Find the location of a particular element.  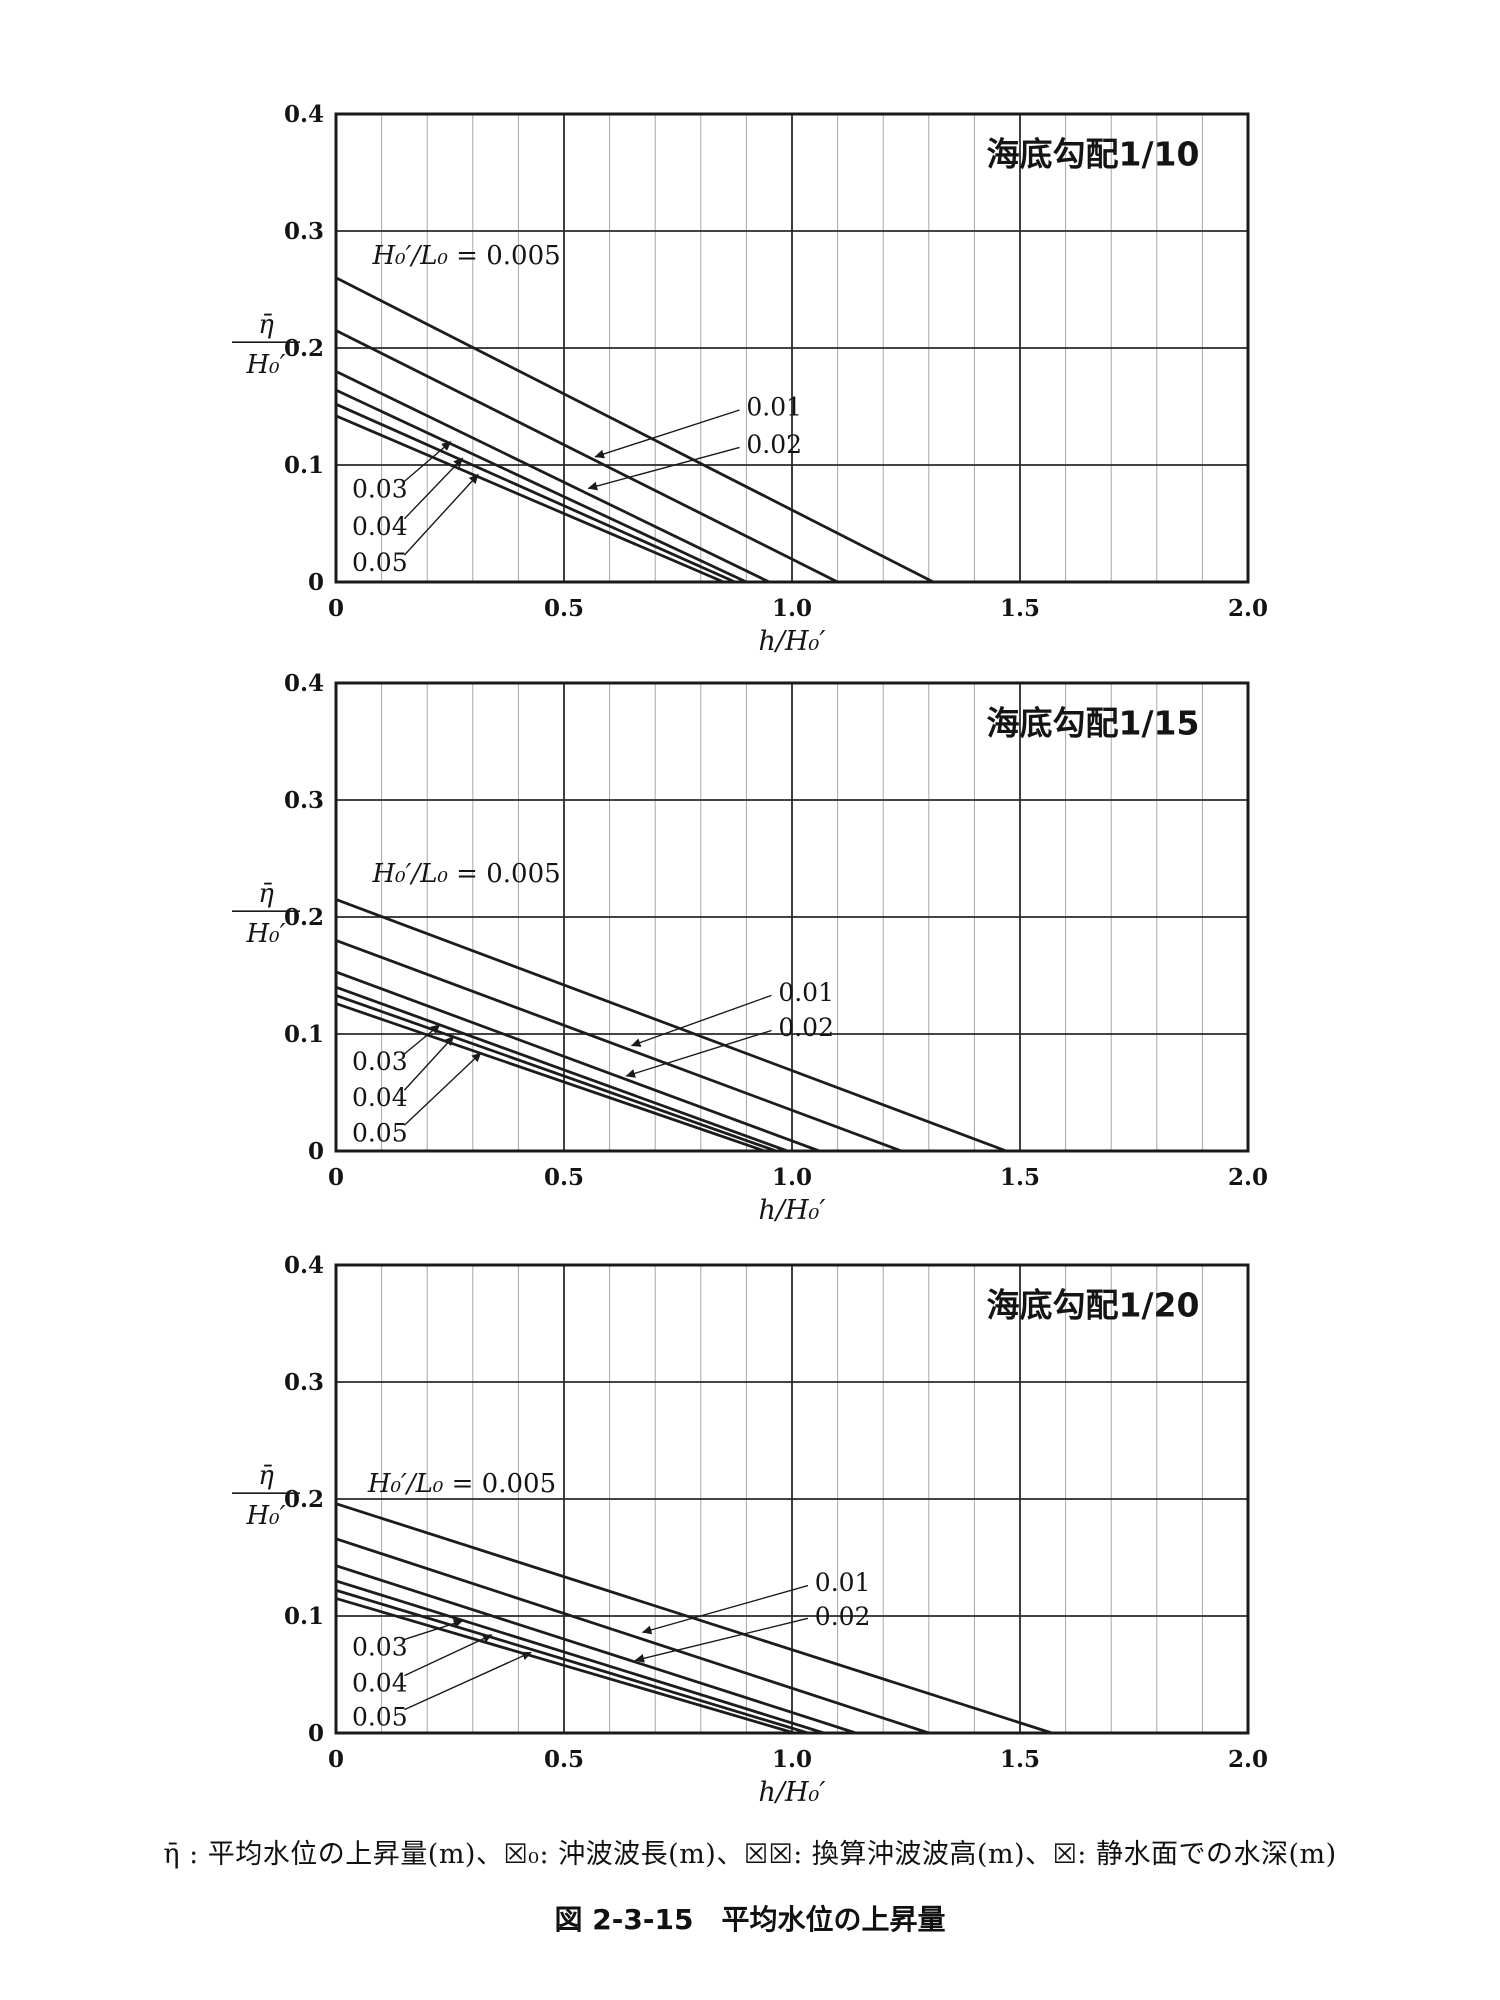

chart-title: 海底勾配1/15 is located at coordinates (1092, 722).